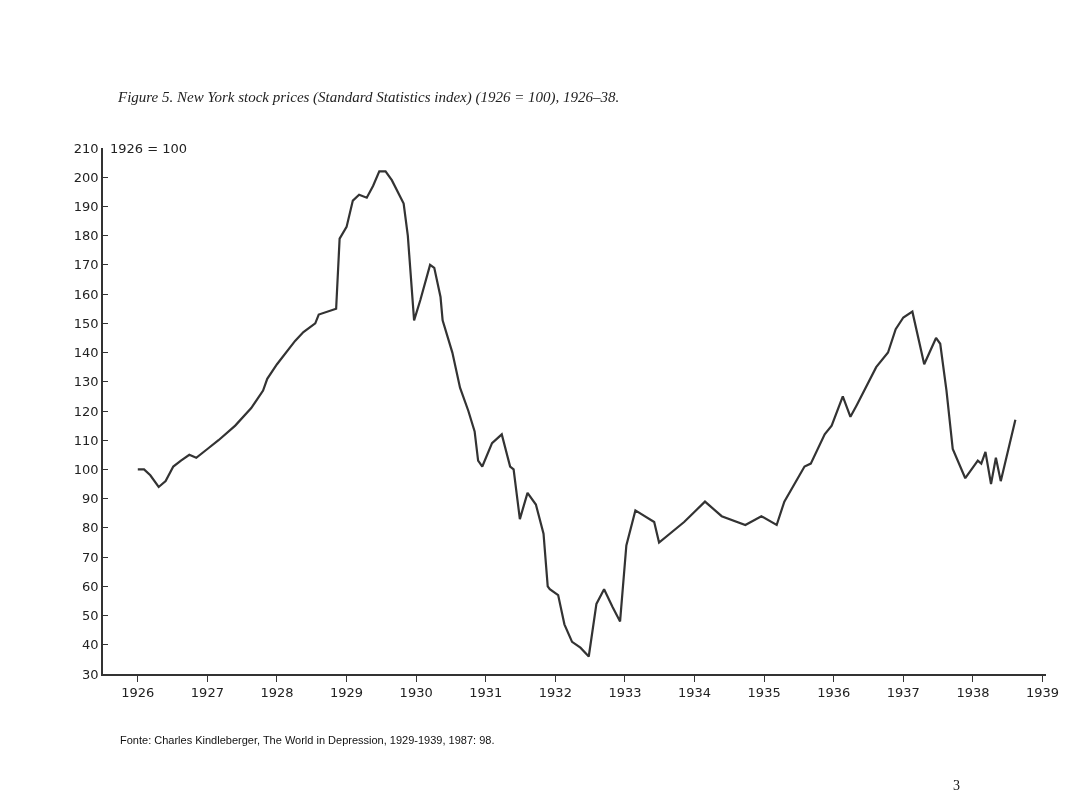 The height and width of the screenshot is (807, 1071). Describe the element at coordinates (695, 693) in the screenshot. I see `x-tick-label: 1934` at that location.